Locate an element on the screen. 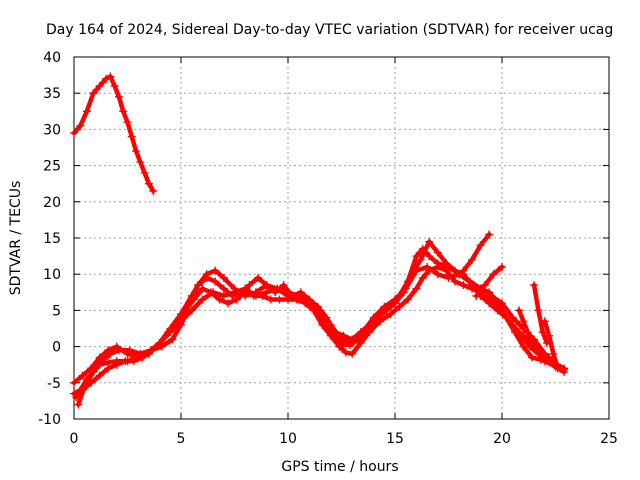 The height and width of the screenshot is (480, 640). y-axis-label: SDTVAR / TECUs is located at coordinates (16, 238).